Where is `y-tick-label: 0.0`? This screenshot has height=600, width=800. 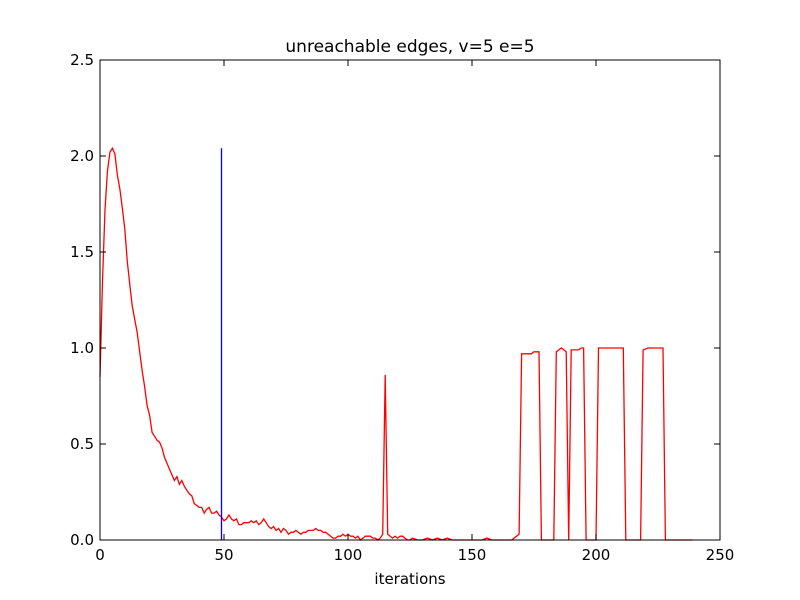
y-tick-label: 0.0 is located at coordinates (82, 540).